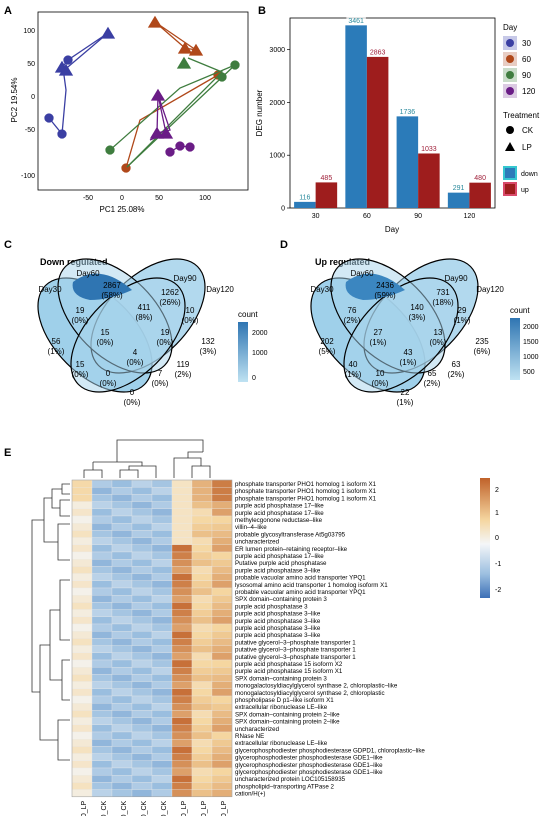 The width and height of the screenshot is (550, 816). What do you see at coordinates (490, 538) in the screenshot?
I see `heatmap-colorbar: 2 1 0 -1 -2` at bounding box center [490, 538].